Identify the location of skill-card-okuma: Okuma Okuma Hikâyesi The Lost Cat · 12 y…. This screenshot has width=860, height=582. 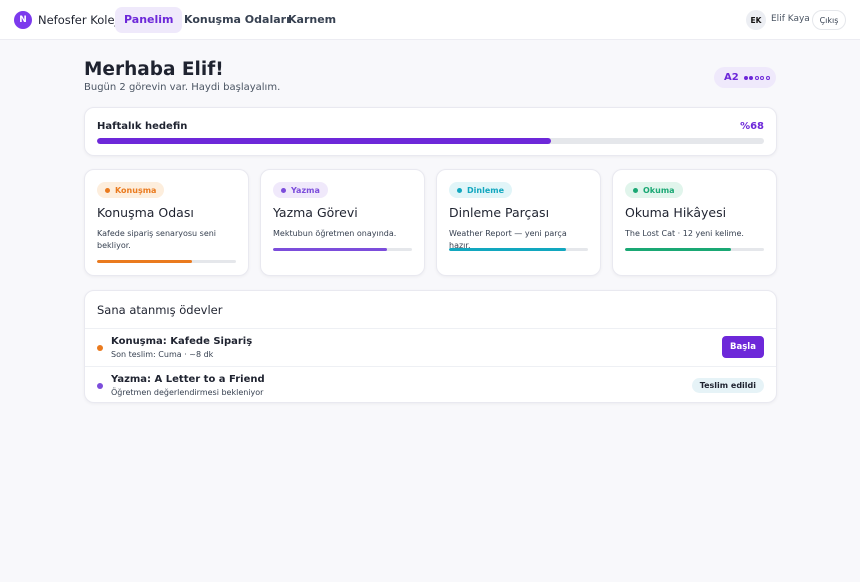
(694, 222).